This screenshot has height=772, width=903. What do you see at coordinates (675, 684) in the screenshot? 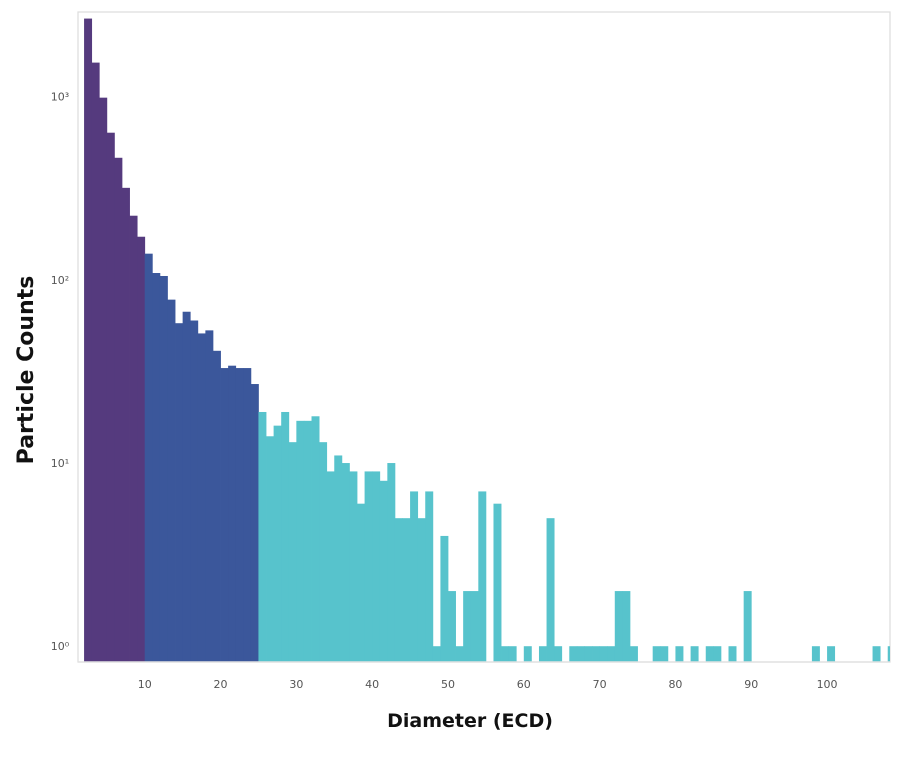
I see `x-tick-label: 80` at bounding box center [675, 684].